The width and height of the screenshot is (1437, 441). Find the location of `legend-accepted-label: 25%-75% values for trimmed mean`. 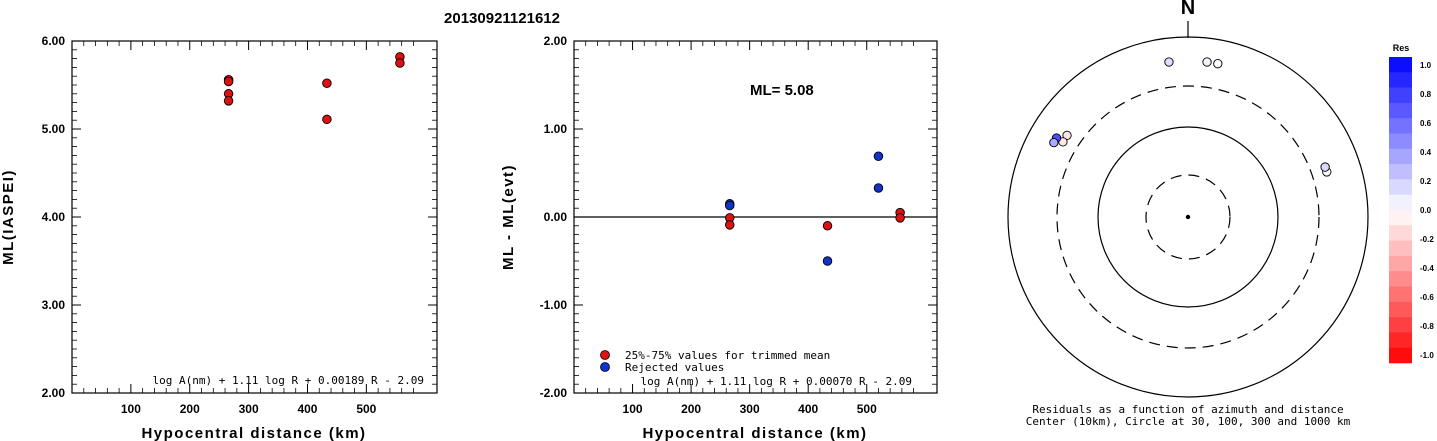

legend-accepted-label: 25%-75% values for trimmed mean is located at coordinates (727, 355).